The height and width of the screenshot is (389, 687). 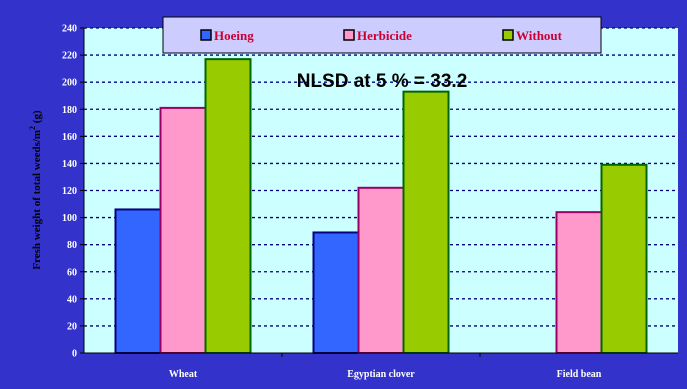 I want to click on y-tick-label: 220, so click(x=69, y=56).